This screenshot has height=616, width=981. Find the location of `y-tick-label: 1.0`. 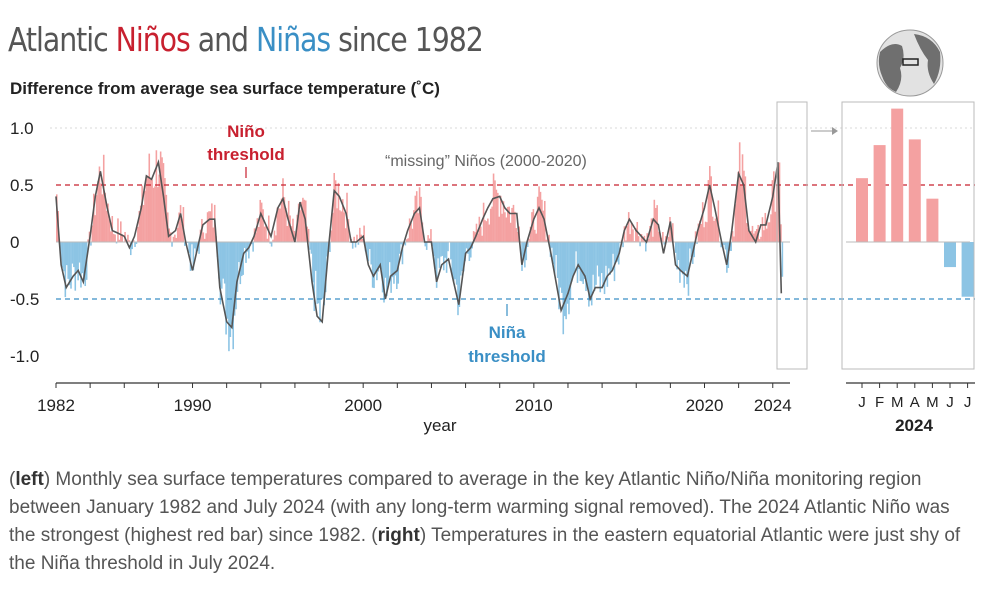

y-tick-label: 1.0 is located at coordinates (22, 128).